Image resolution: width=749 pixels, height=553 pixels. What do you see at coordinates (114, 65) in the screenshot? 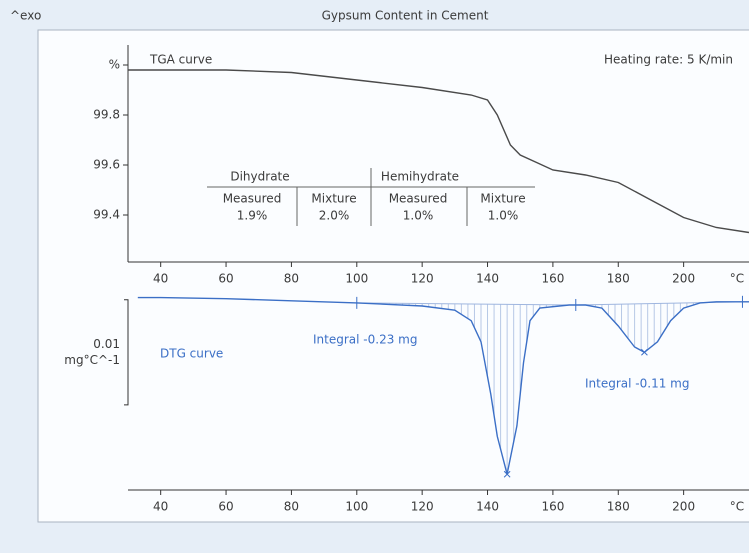
I see `y-tick-label: %` at bounding box center [114, 65].